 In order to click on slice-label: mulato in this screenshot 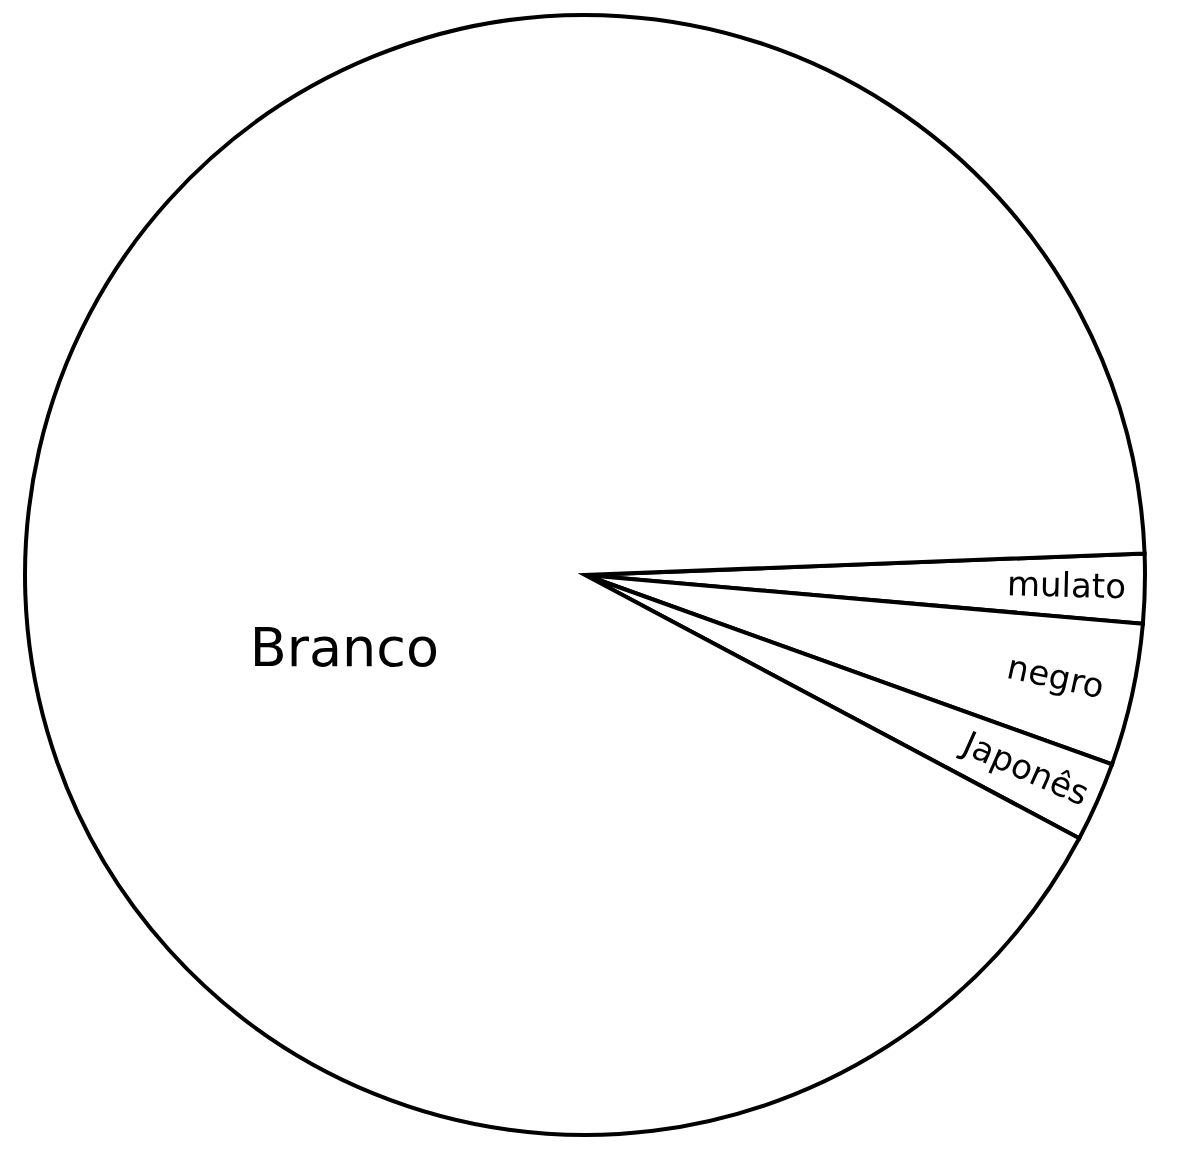, I will do `click(1066, 585)`.